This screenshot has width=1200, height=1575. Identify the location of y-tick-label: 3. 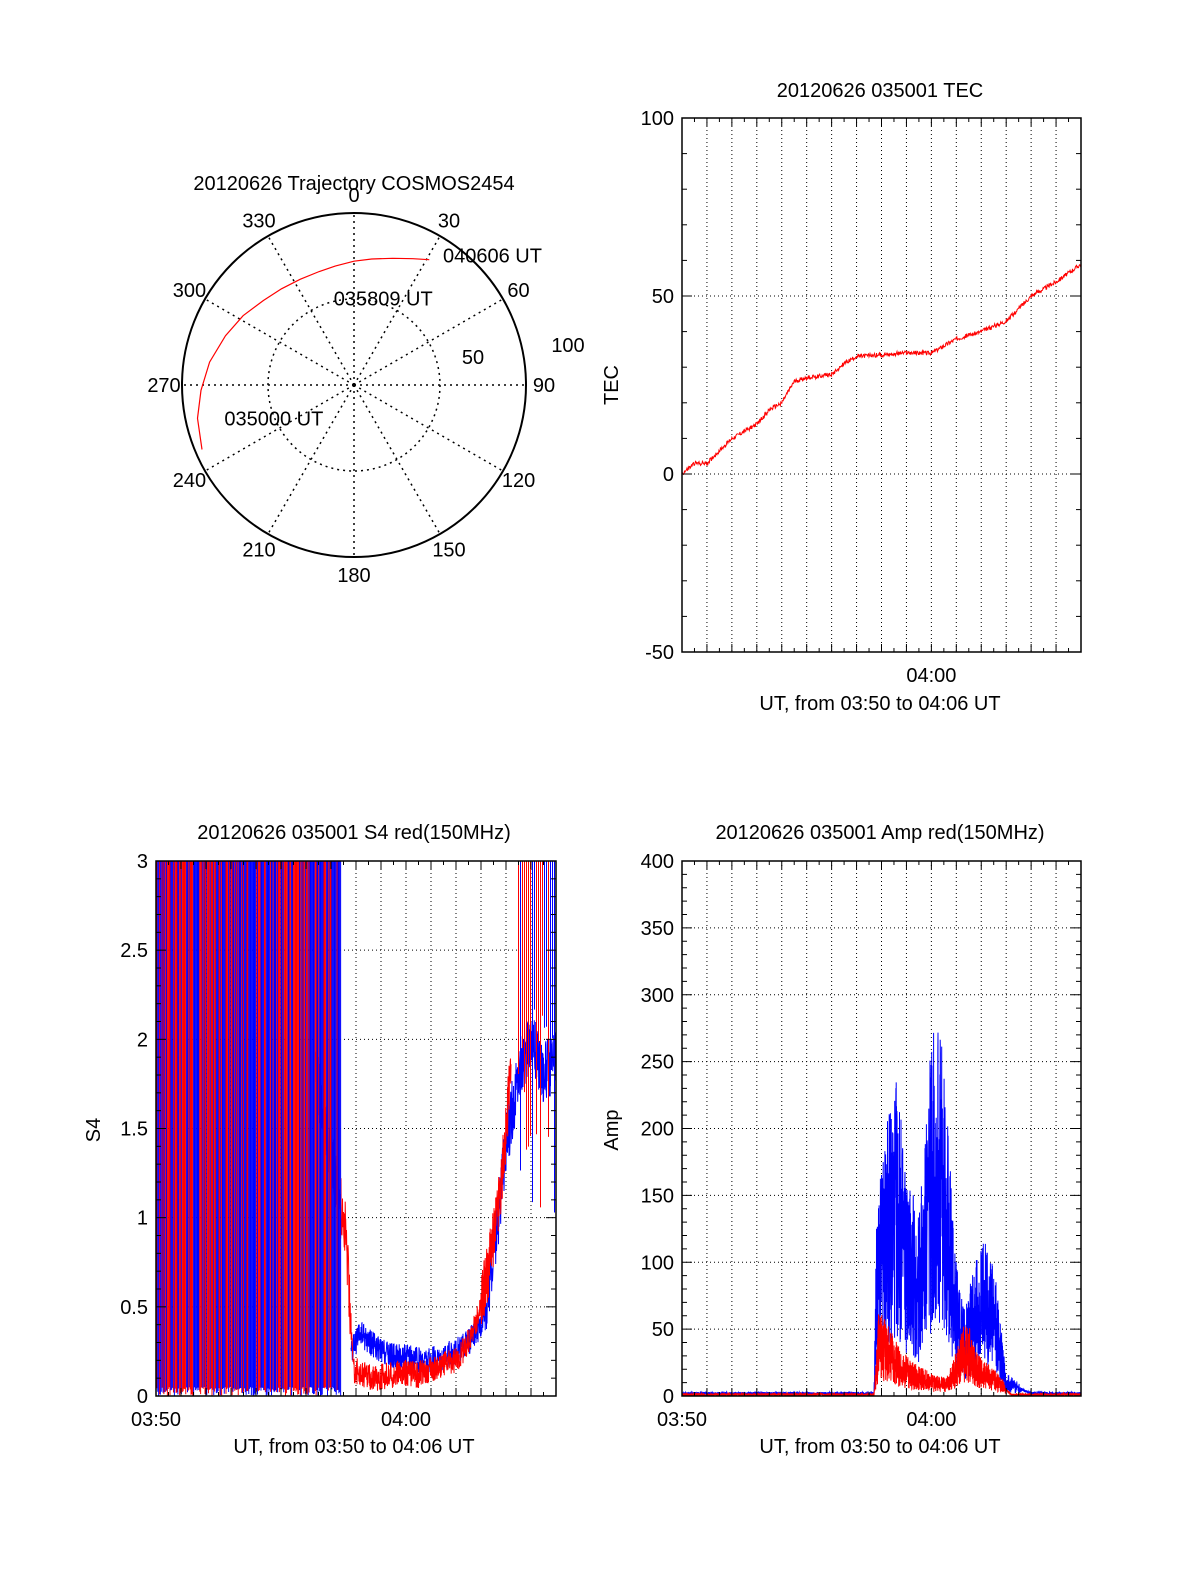
(142, 862).